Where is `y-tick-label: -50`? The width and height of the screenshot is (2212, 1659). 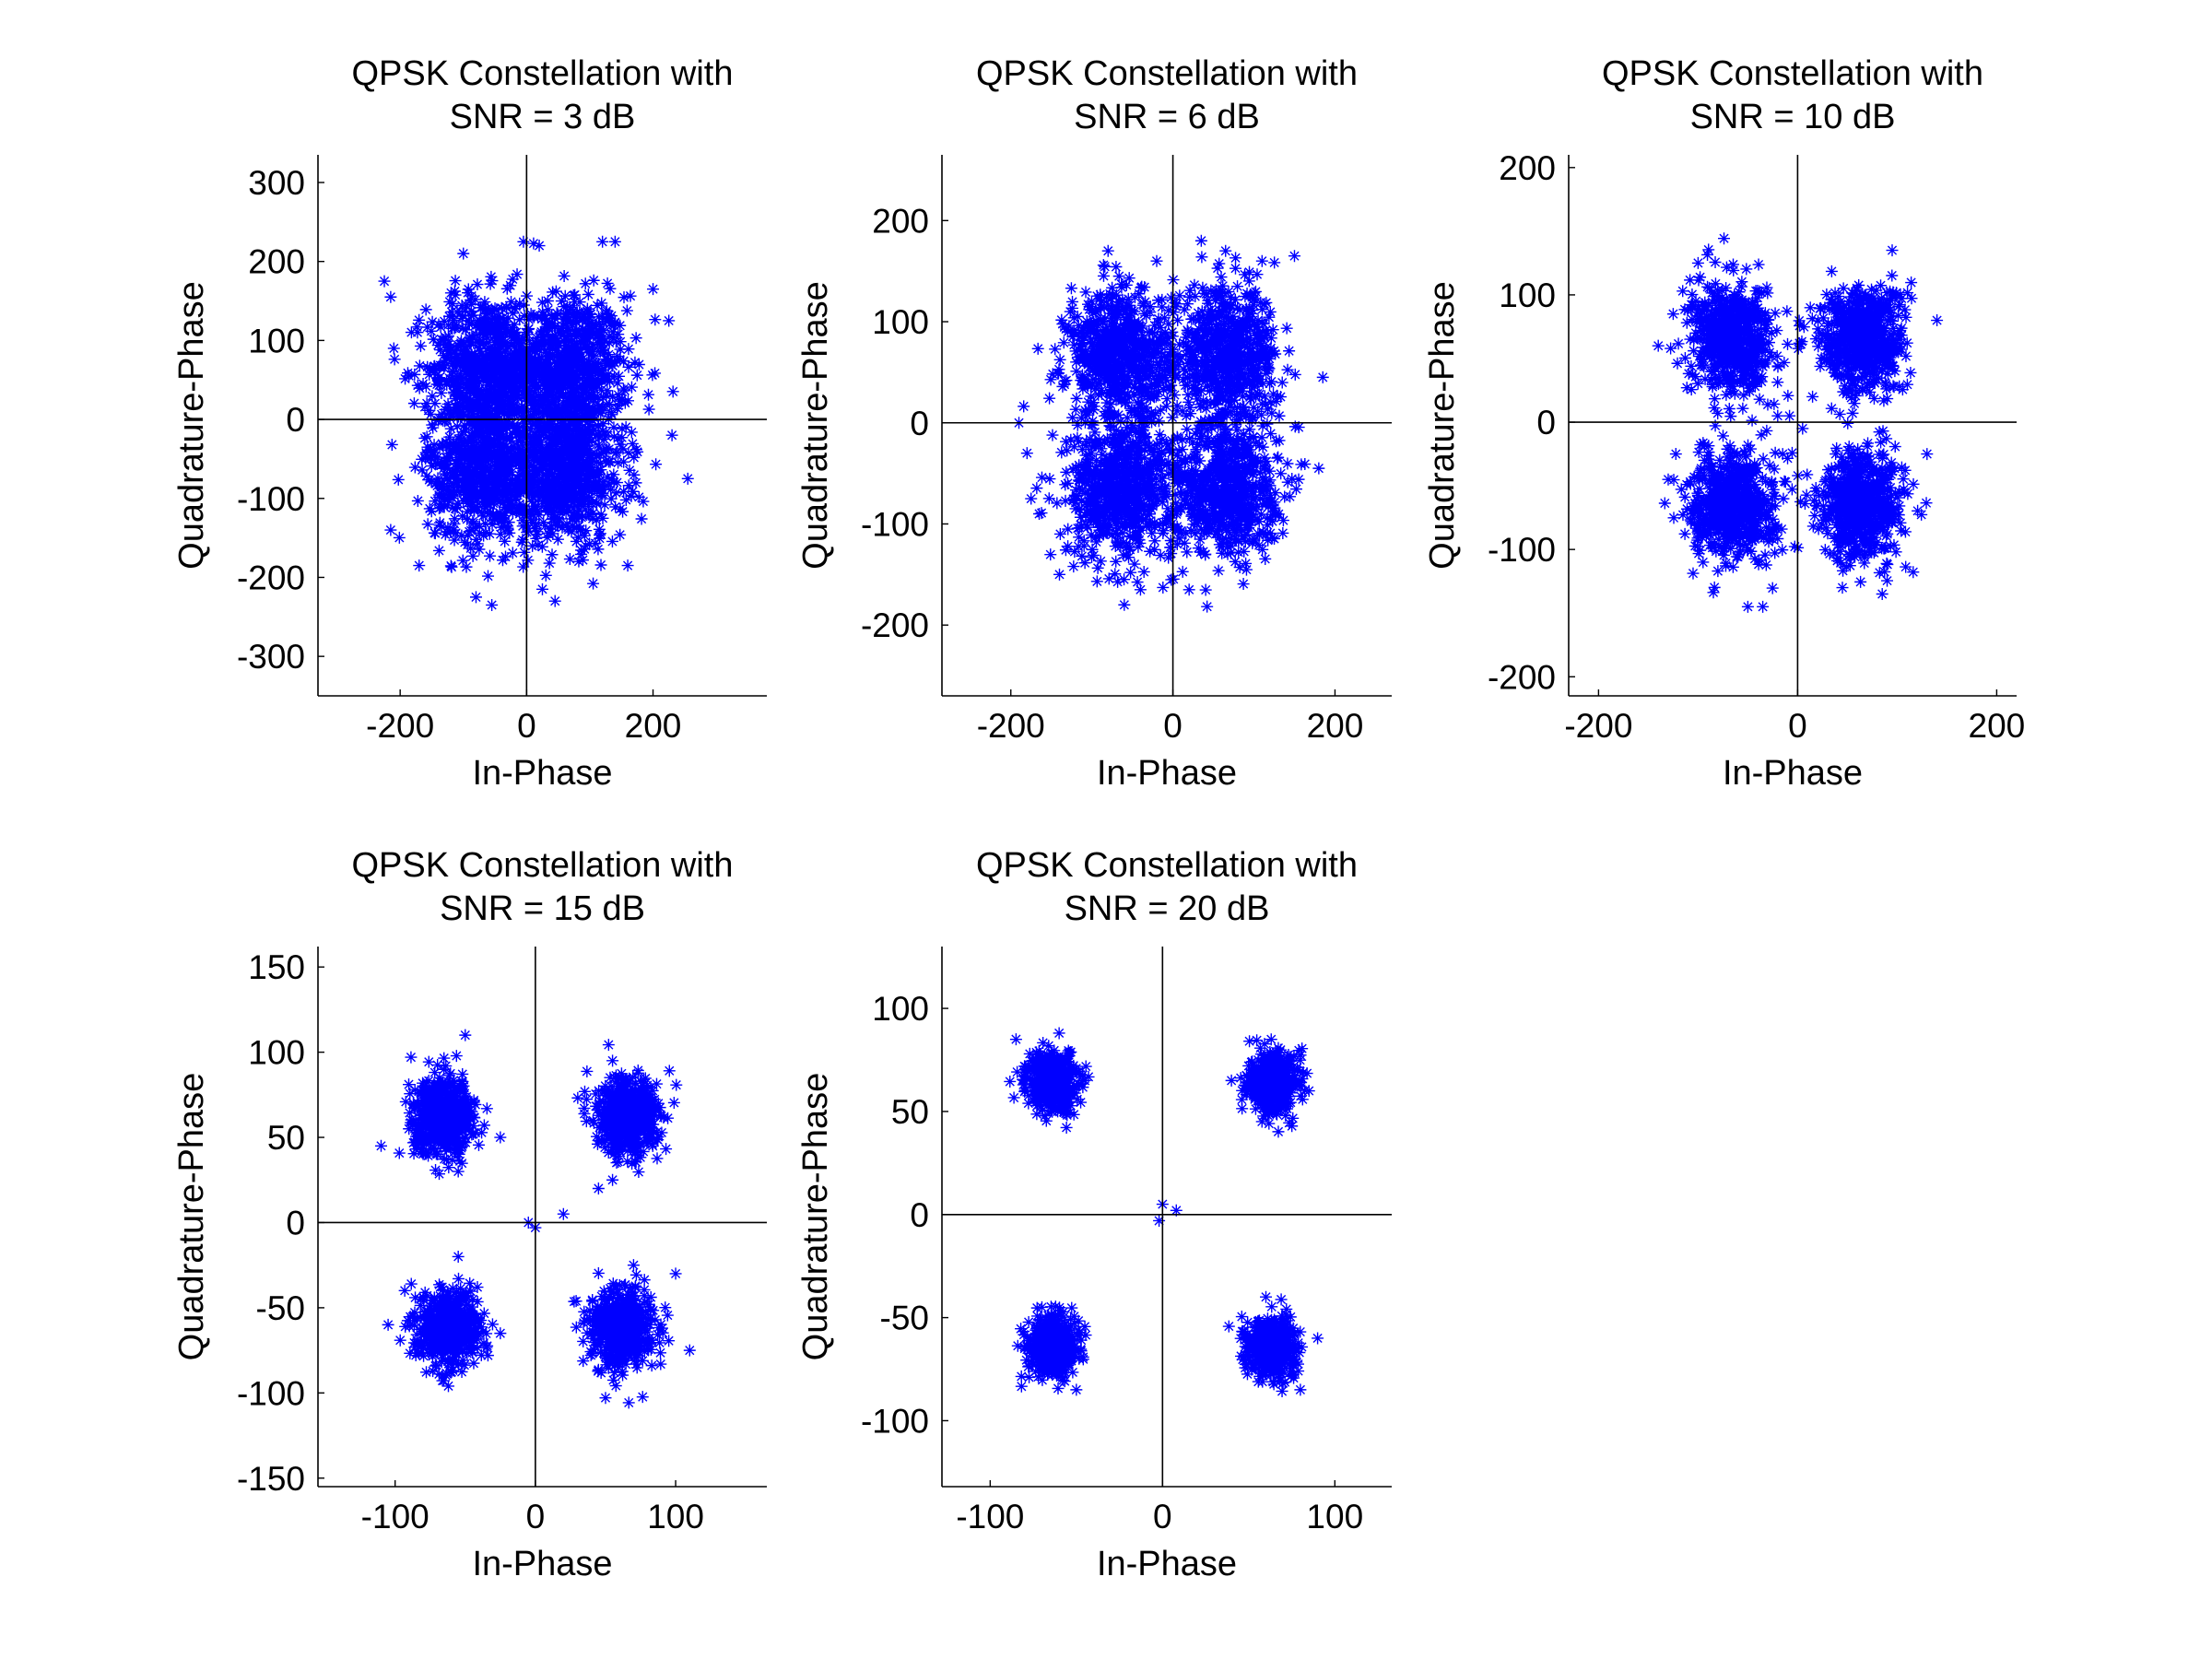
y-tick-label: -50 is located at coordinates (280, 1308).